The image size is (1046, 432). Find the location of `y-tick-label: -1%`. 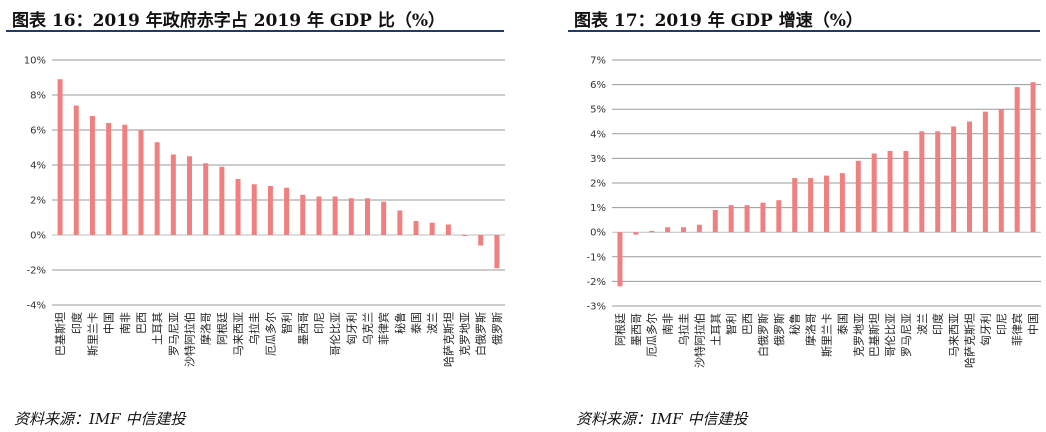

y-tick-label: -1% is located at coordinates (596, 257).